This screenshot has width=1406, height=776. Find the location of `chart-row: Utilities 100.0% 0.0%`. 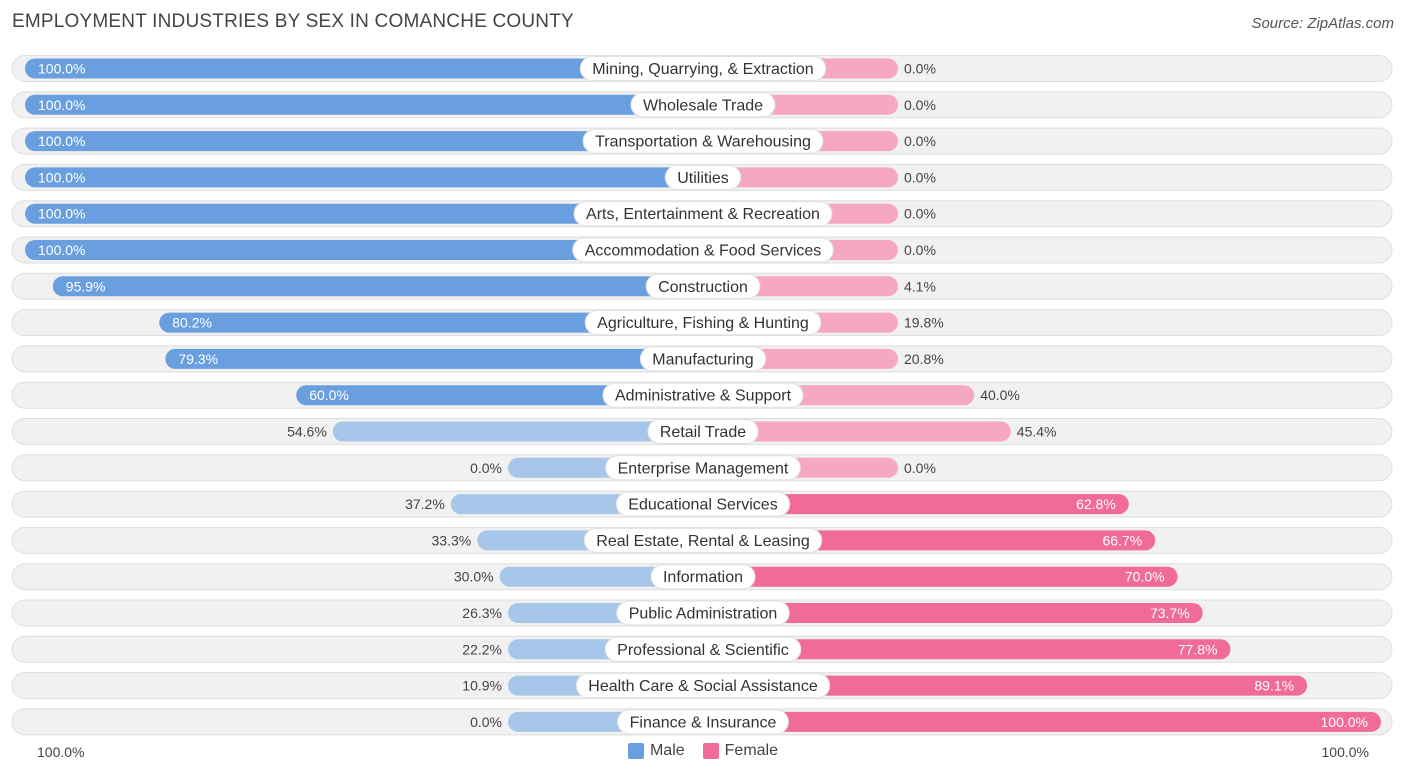

chart-row: Utilities 100.0% 0.0% is located at coordinates (702, 177).